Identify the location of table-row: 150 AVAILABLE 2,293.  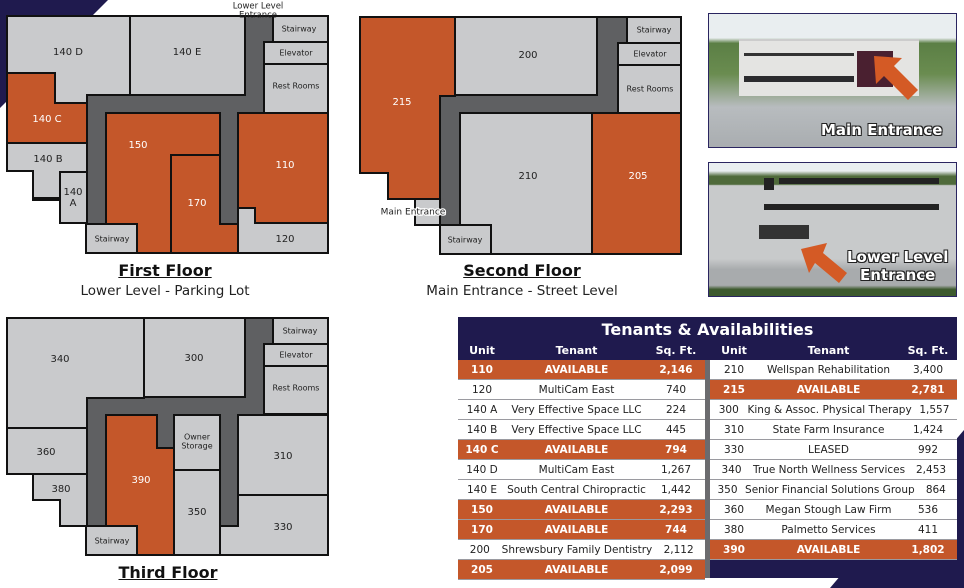
(581, 510).